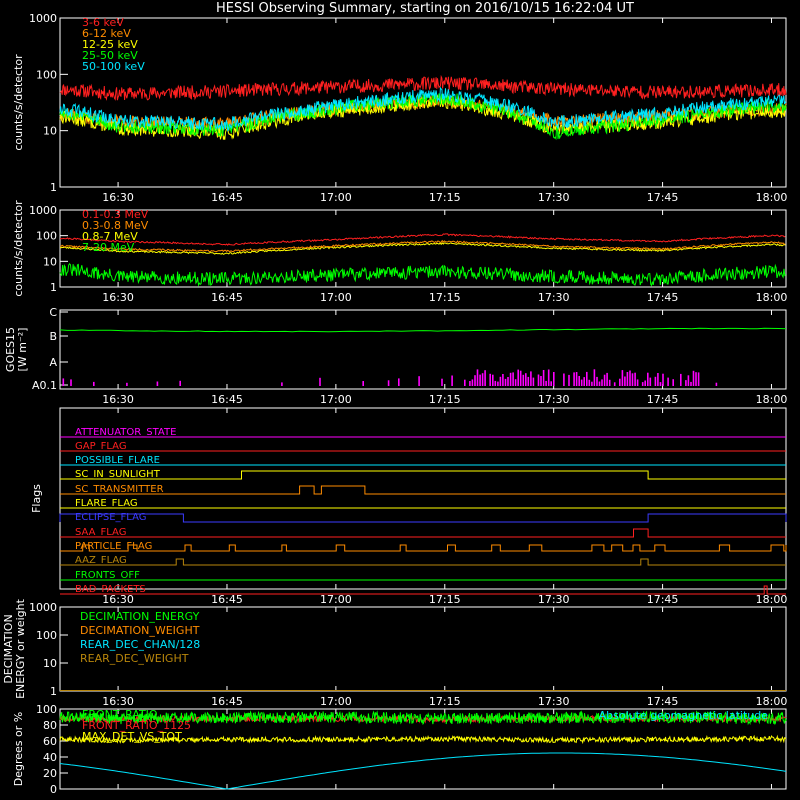 This screenshot has width=800, height=800. Describe the element at coordinates (445, 599) in the screenshot. I see `flags-xtick-label: 17:15` at that location.